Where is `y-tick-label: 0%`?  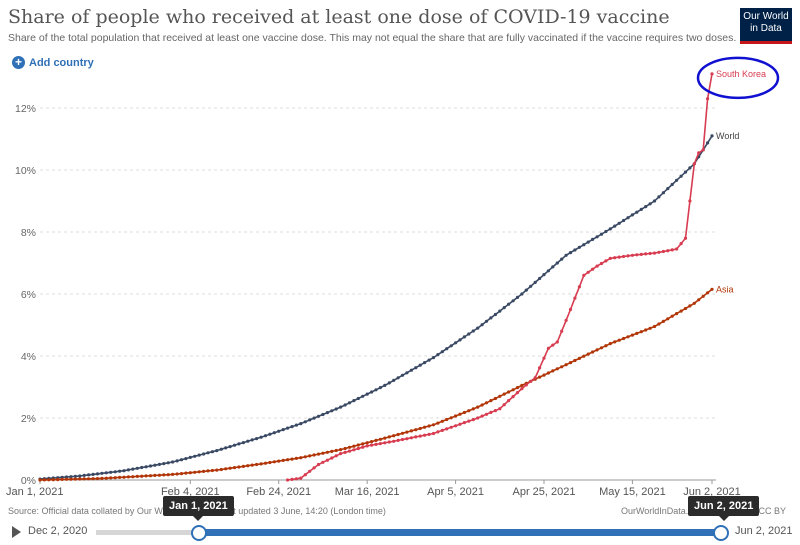 y-tick-label: 0% is located at coordinates (28, 481).